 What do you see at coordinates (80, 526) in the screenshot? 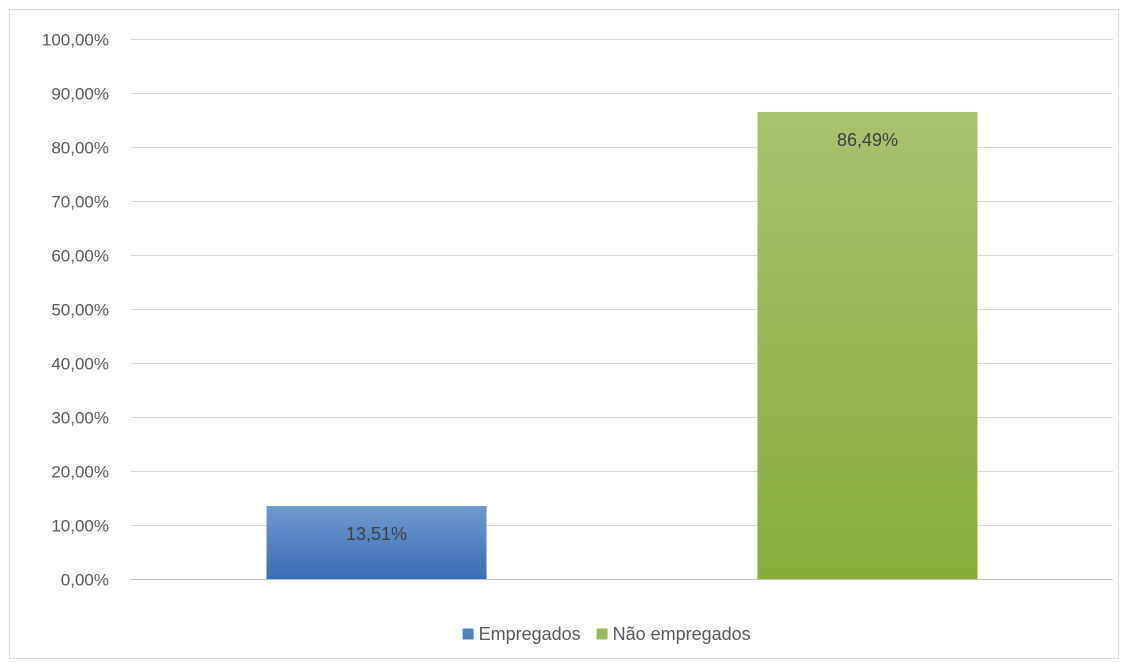
I see `y-tick-label: 10,00%` at bounding box center [80, 526].